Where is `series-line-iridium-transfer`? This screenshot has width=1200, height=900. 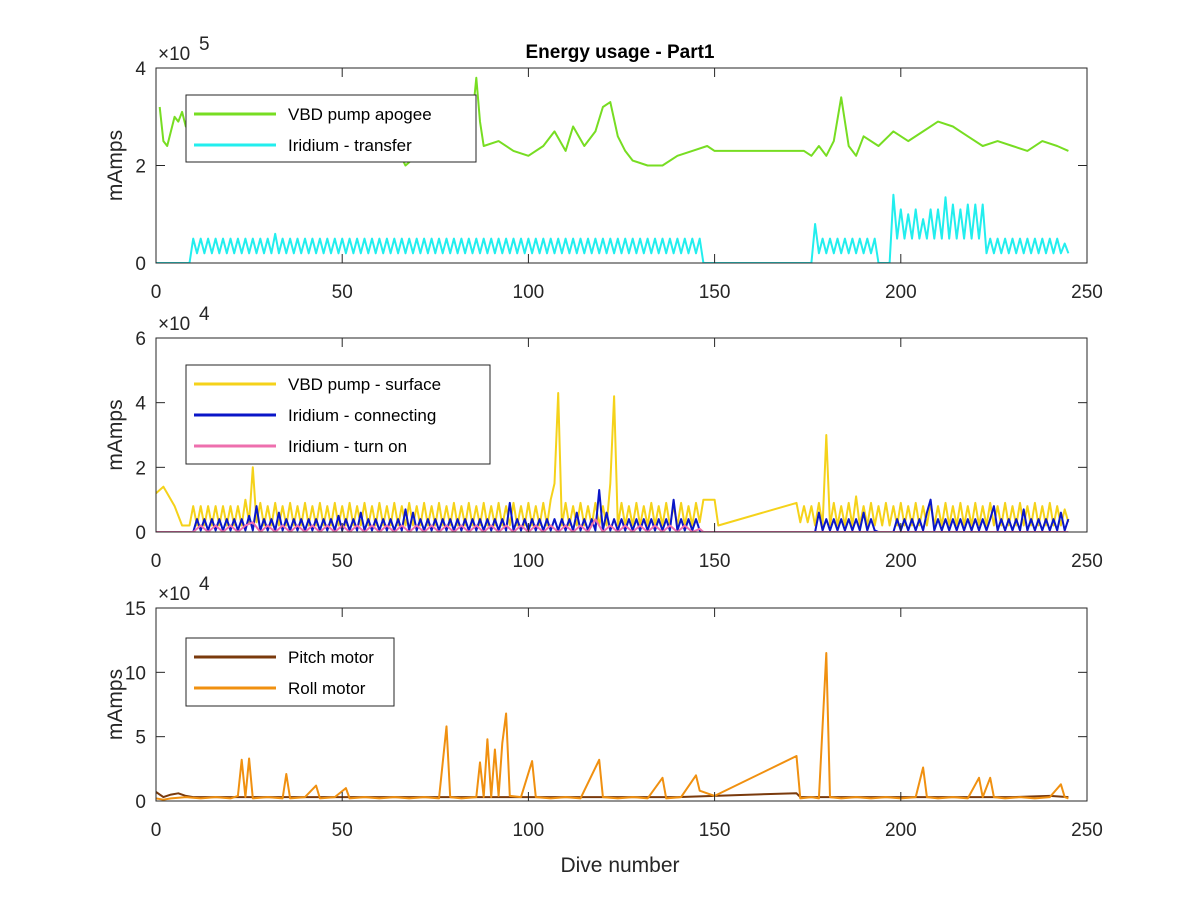
series-line-iridium-transfer is located at coordinates (613, 228).